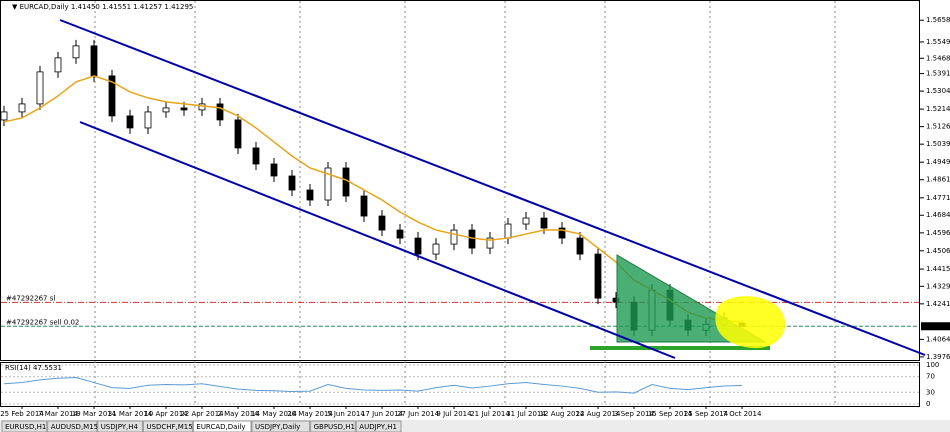 This screenshot has height=432, width=950. What do you see at coordinates (938, 58) in the screenshot?
I see `y-tick-label: 1.54680` at bounding box center [938, 58].